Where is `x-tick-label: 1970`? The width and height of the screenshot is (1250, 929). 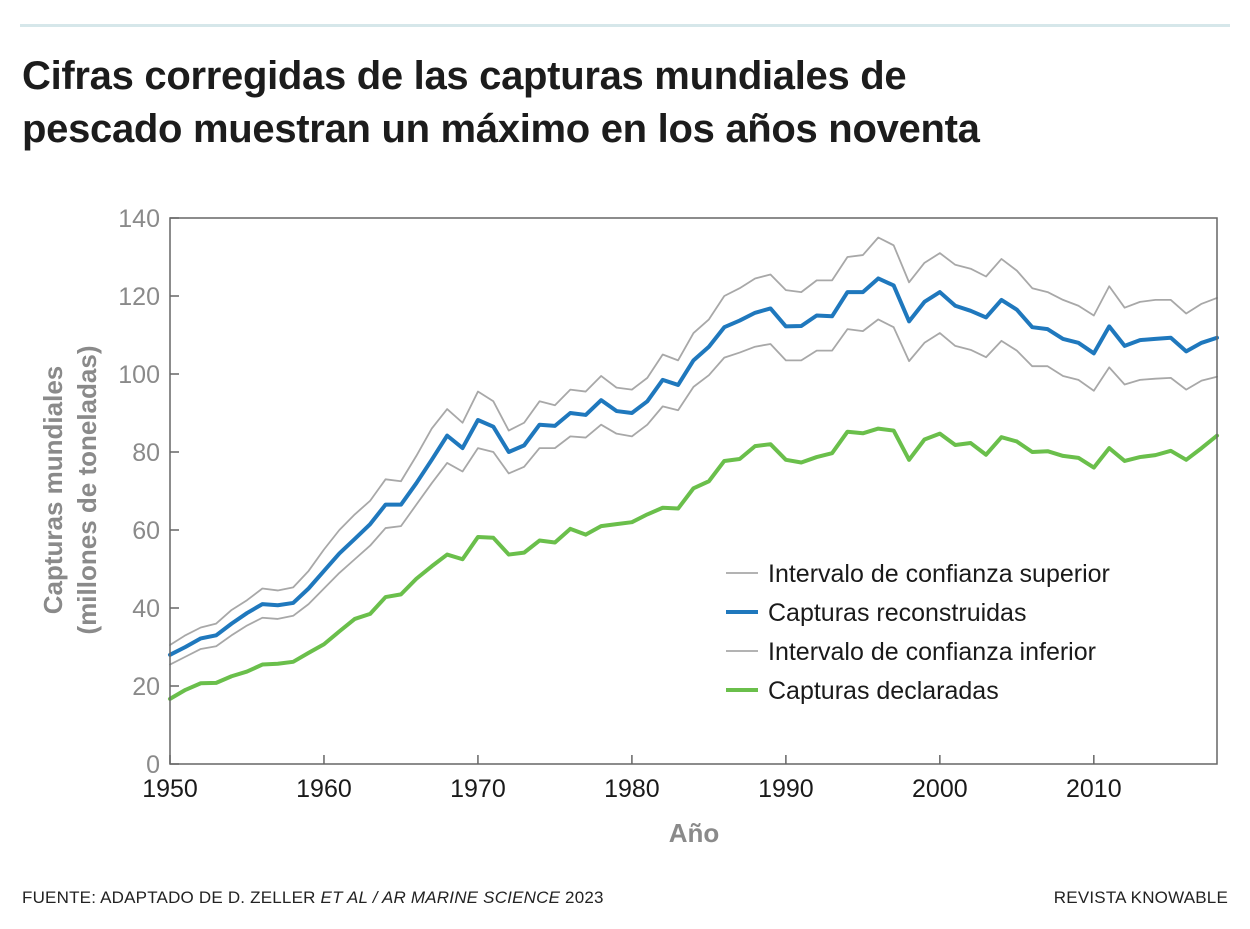 x-tick-label: 1970 is located at coordinates (478, 789).